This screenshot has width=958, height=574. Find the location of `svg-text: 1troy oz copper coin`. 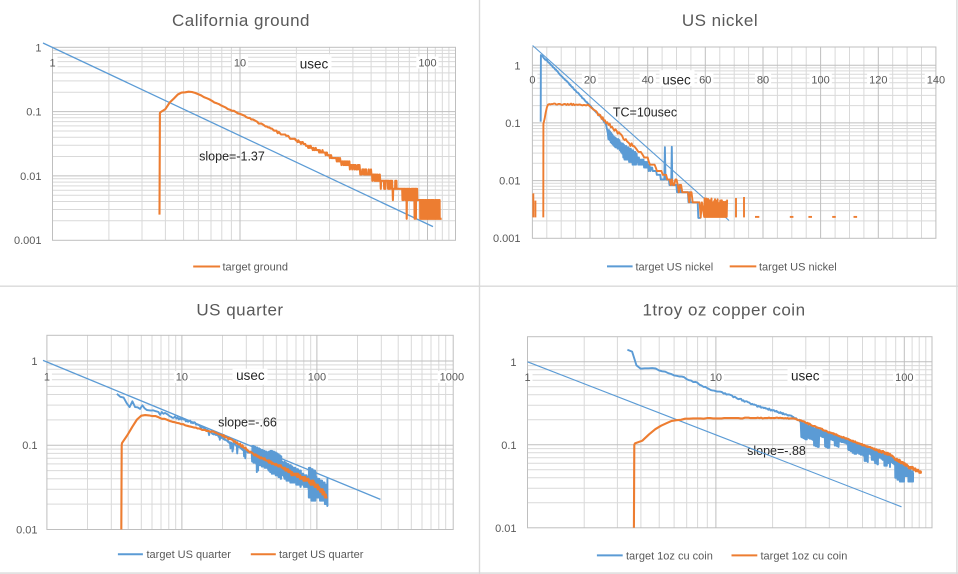

svg-text: 1troy oz copper coin is located at coordinates (723, 310).